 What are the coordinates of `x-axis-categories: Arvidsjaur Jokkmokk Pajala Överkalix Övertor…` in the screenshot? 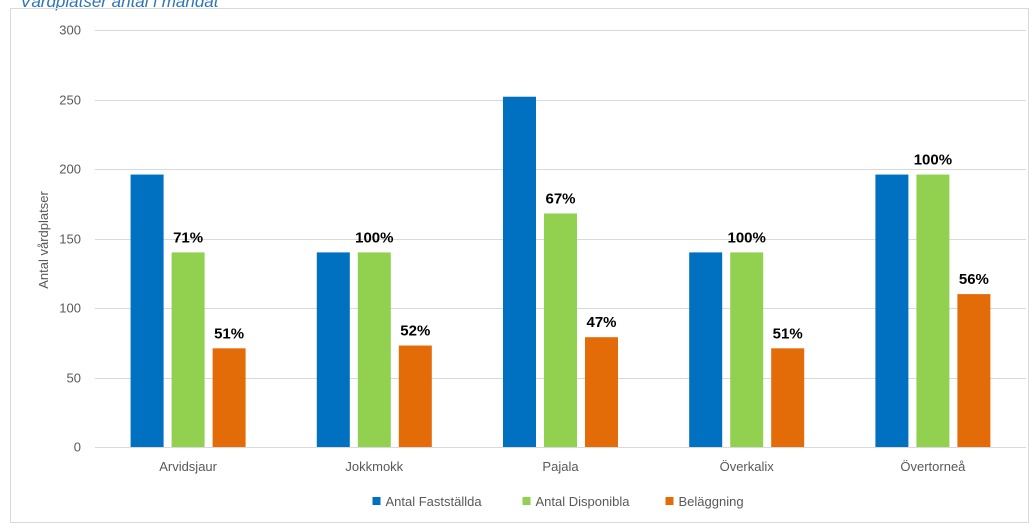 It's located at (562, 466).